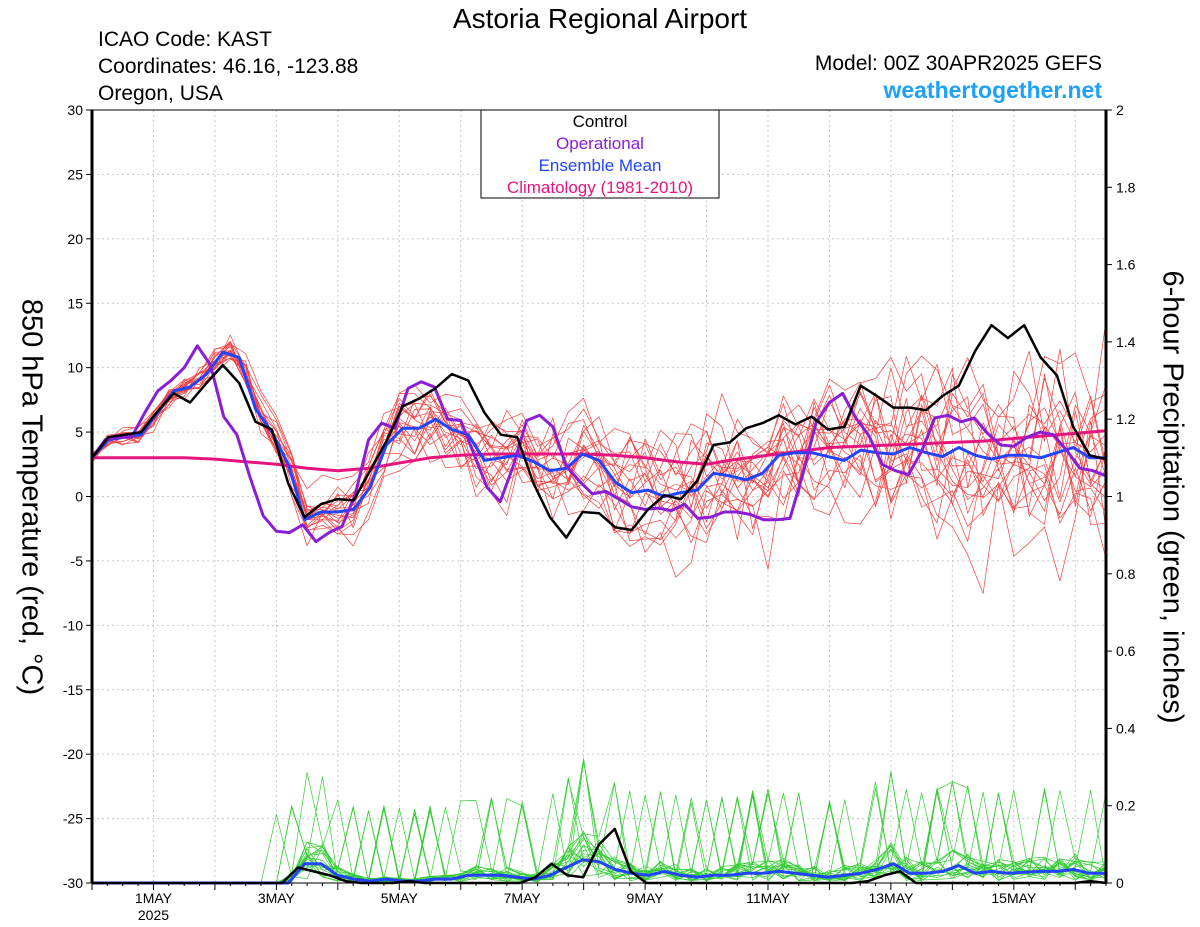  What do you see at coordinates (992, 90) in the screenshot?
I see `website-link: weathertogether.net` at bounding box center [992, 90].